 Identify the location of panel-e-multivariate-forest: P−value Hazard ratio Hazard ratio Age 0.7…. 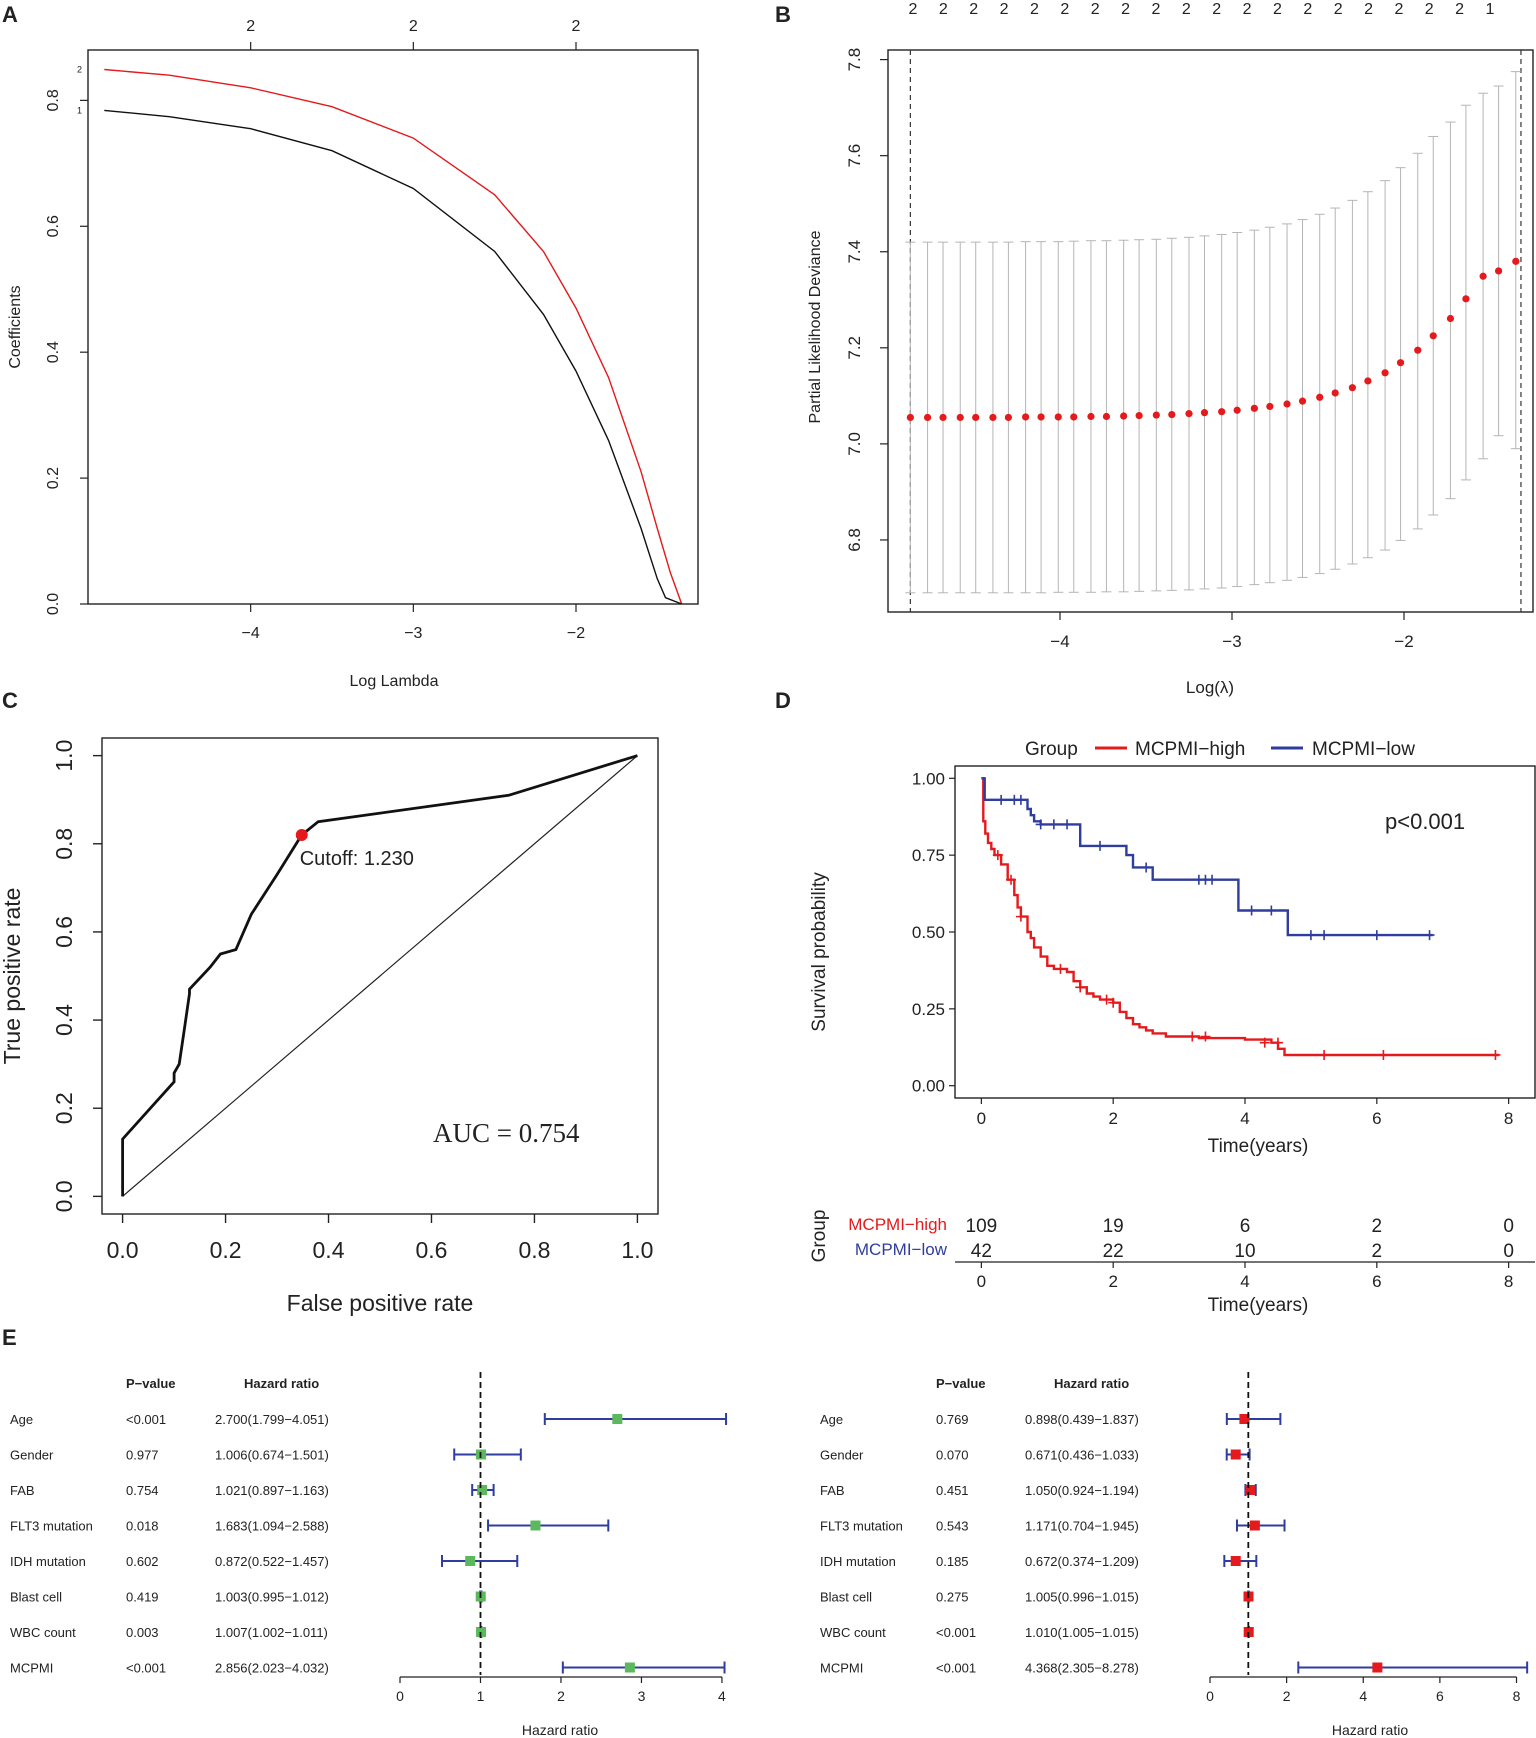
(1174, 1555).